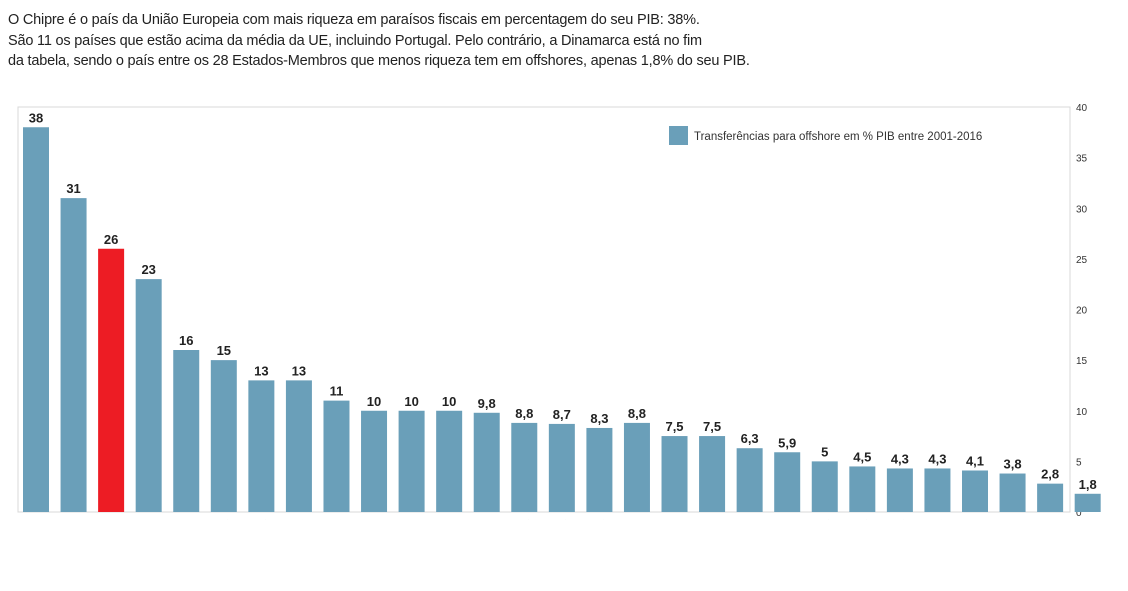 This screenshot has height=591, width=1128. Describe the element at coordinates (1082, 311) in the screenshot. I see `y-tick-label: 20` at that location.